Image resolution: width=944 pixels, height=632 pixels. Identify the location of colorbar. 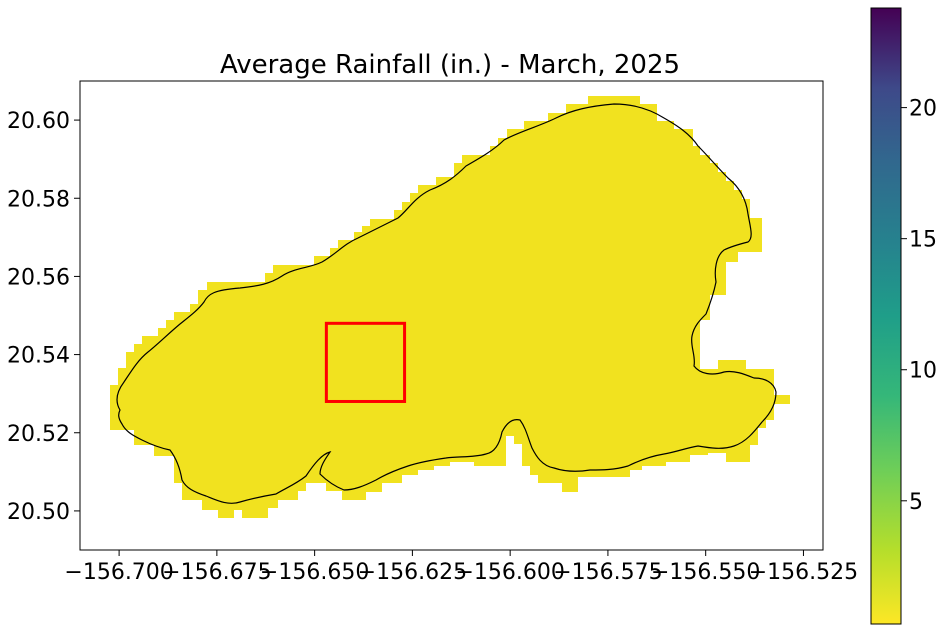
(886, 316).